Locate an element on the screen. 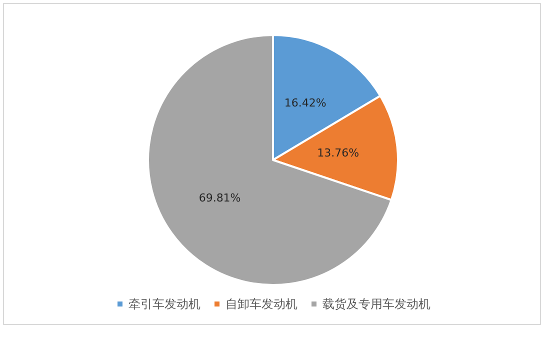 The width and height of the screenshot is (546, 352). data-label: 16.42% is located at coordinates (305, 103).